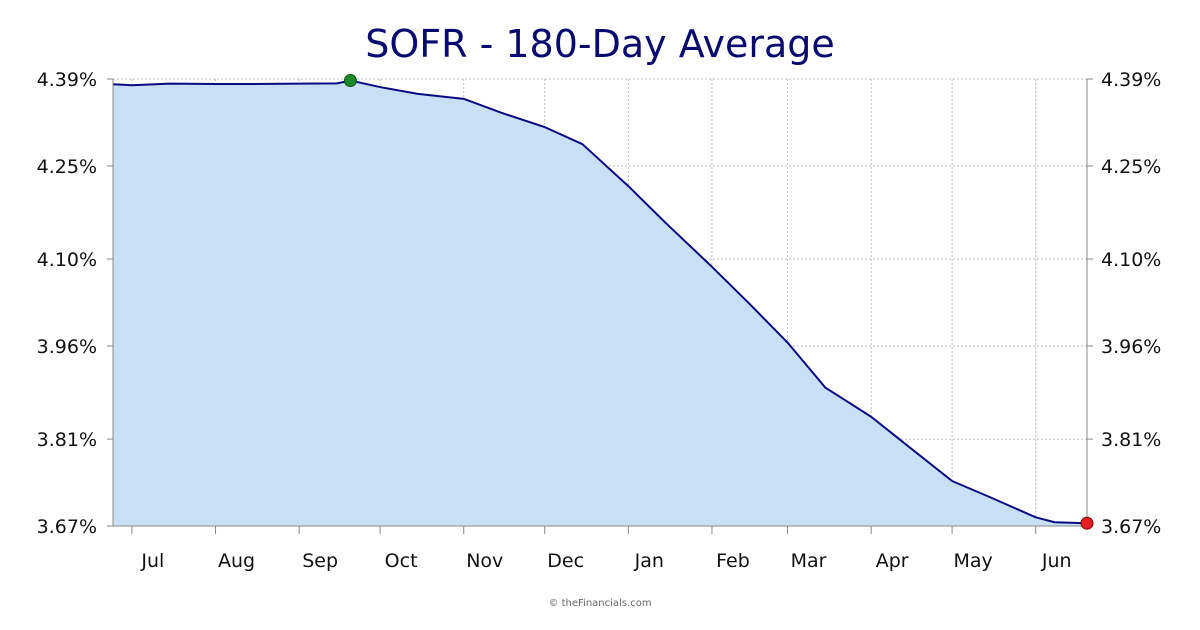 The height and width of the screenshot is (630, 1200). I want to click on x-tick-label: Jan, so click(649, 561).